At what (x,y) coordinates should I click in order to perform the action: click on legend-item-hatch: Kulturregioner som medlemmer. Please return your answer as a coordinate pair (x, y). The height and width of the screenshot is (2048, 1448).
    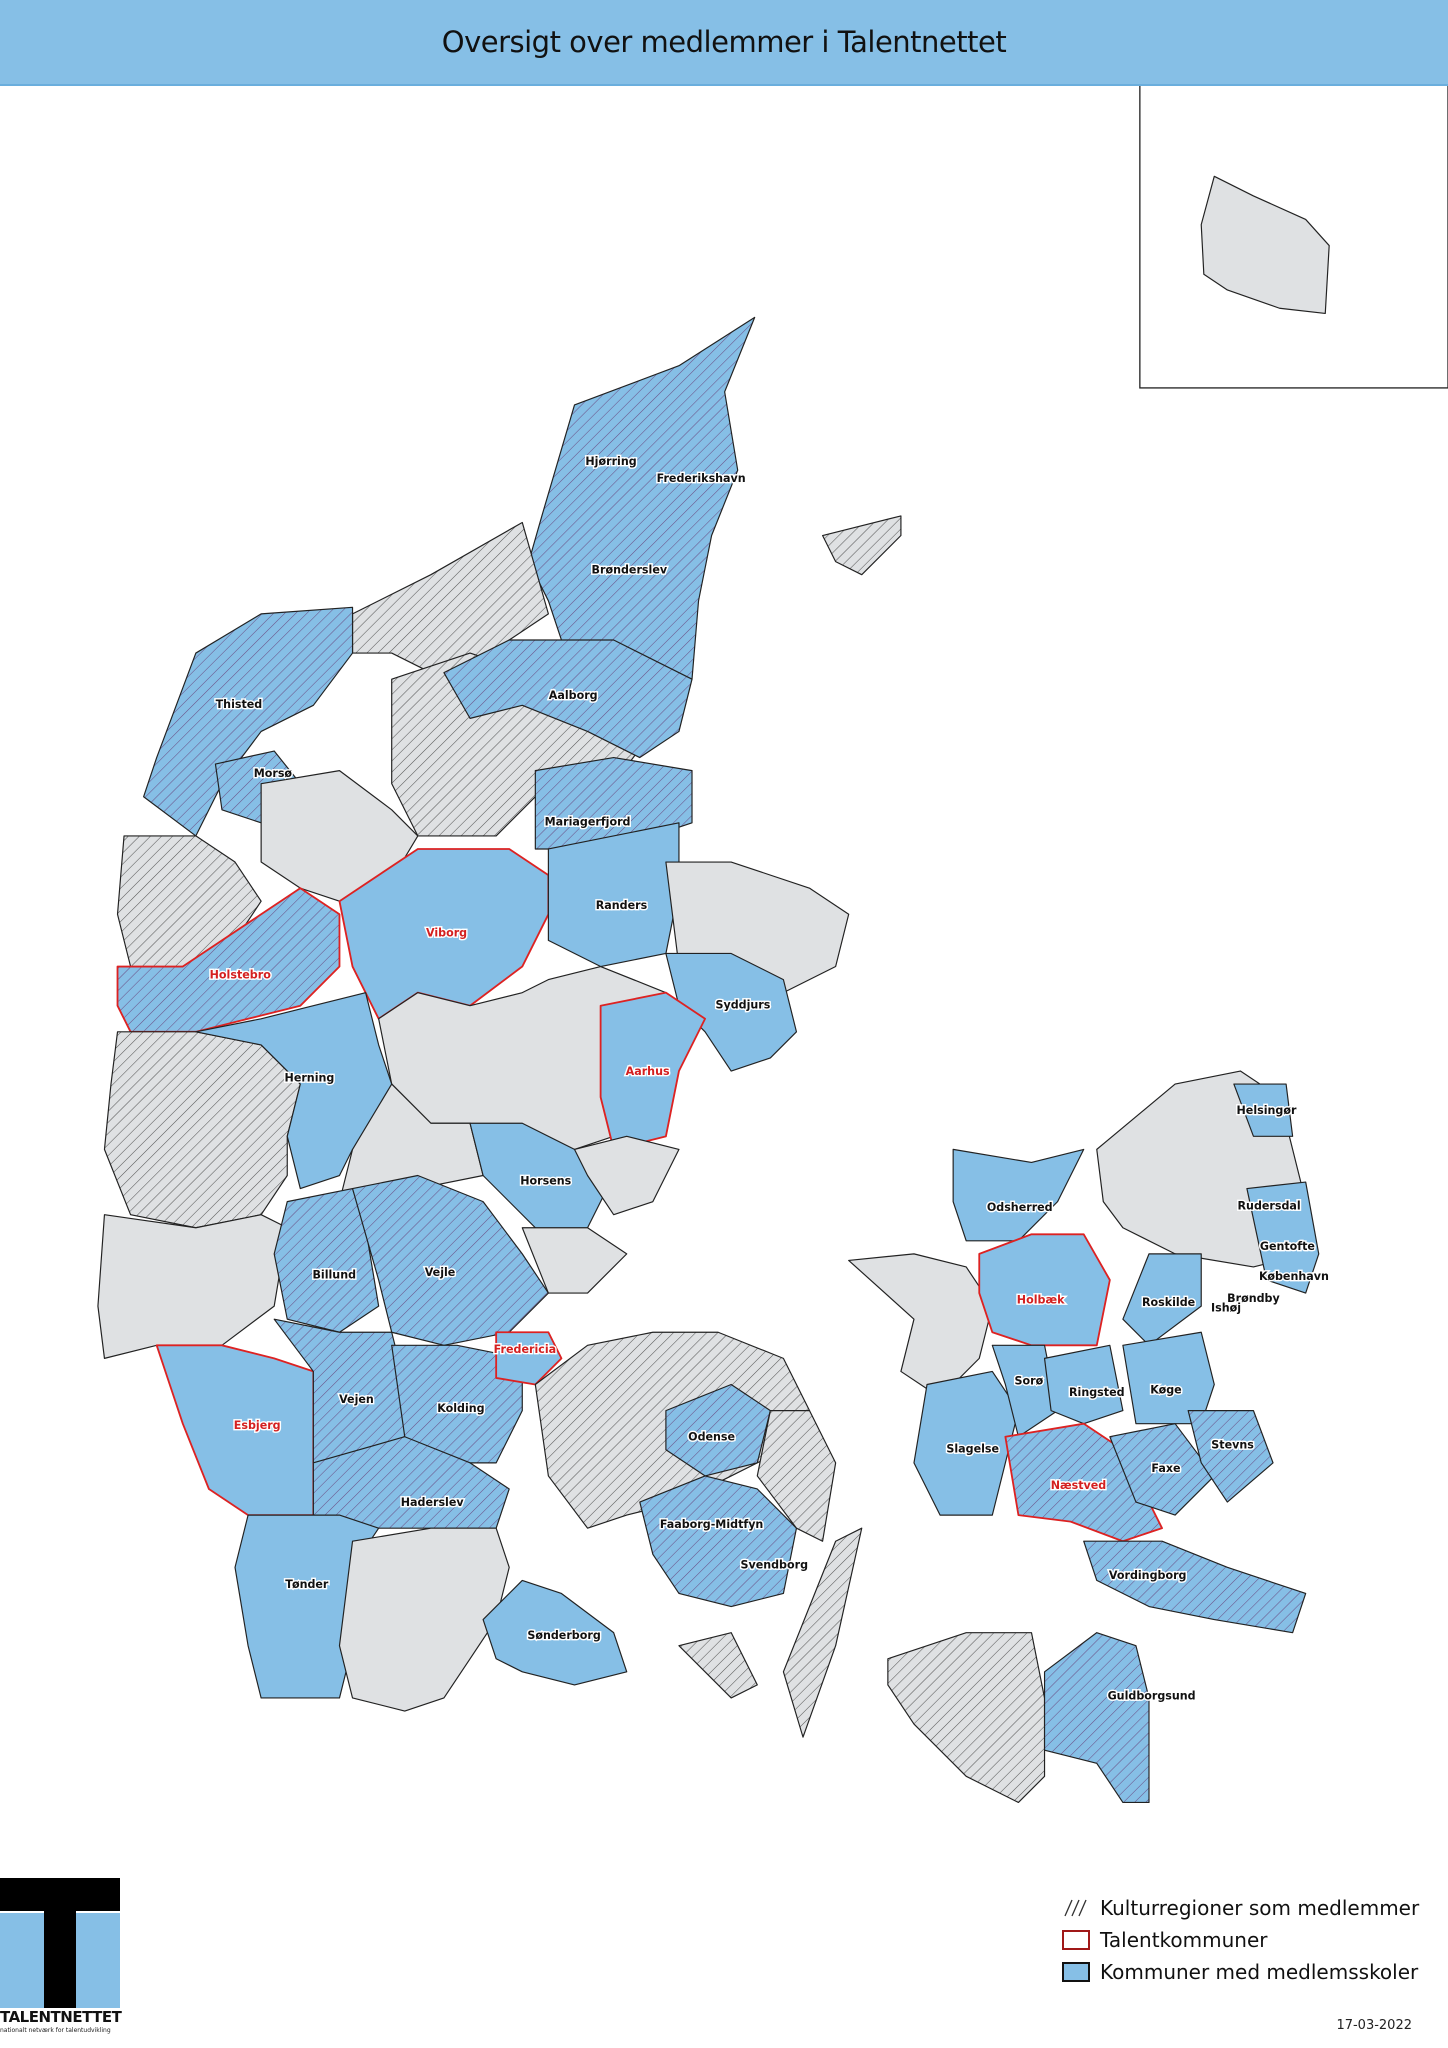
    Looking at the image, I should click on (1240, 1908).